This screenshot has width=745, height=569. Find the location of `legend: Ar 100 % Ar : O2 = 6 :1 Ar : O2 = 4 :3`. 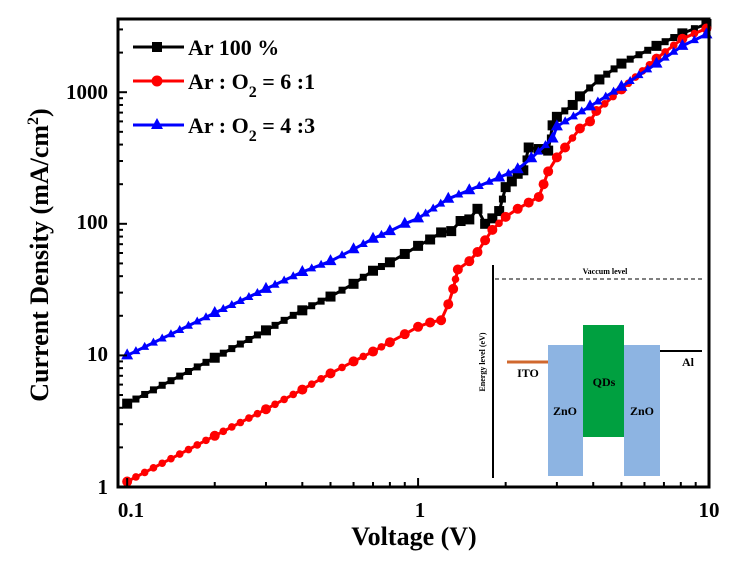

legend: Ar 100 % Ar : O2 = 6 :1 Ar : O2 = 4 :3 is located at coordinates (224, 90).